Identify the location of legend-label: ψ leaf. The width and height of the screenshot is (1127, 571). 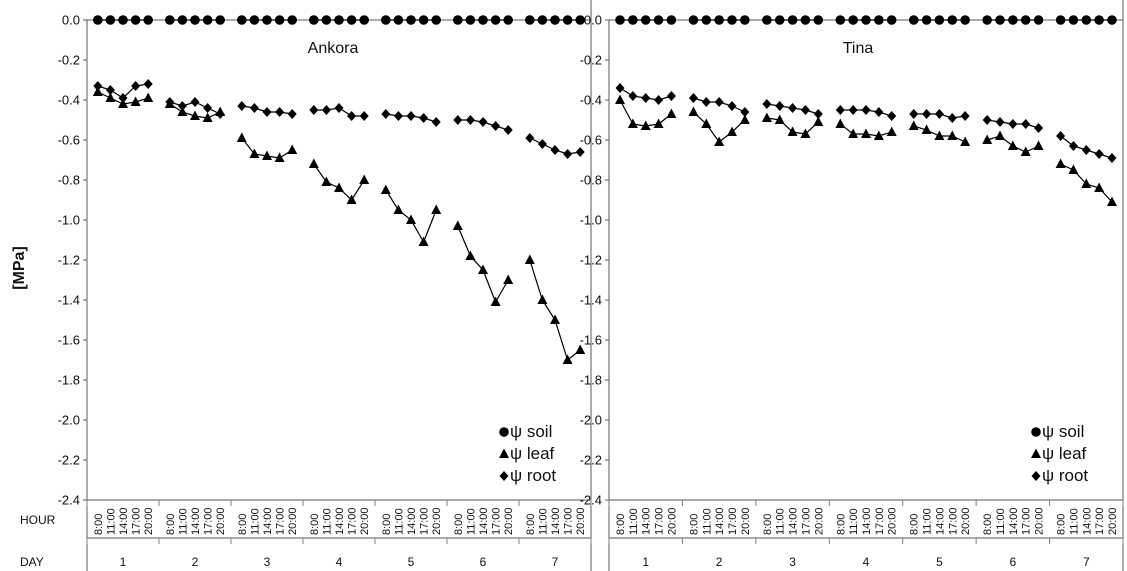
(1064, 453).